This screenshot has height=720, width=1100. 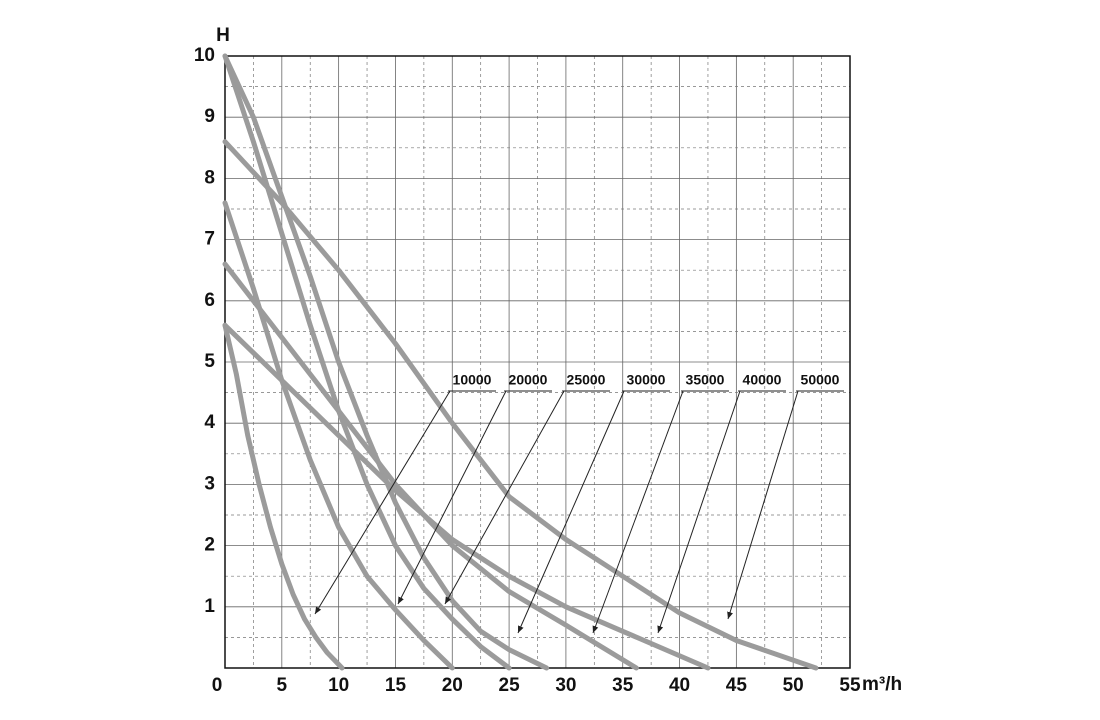 What do you see at coordinates (850, 685) in the screenshot?
I see `x-tick-label: 55` at bounding box center [850, 685].